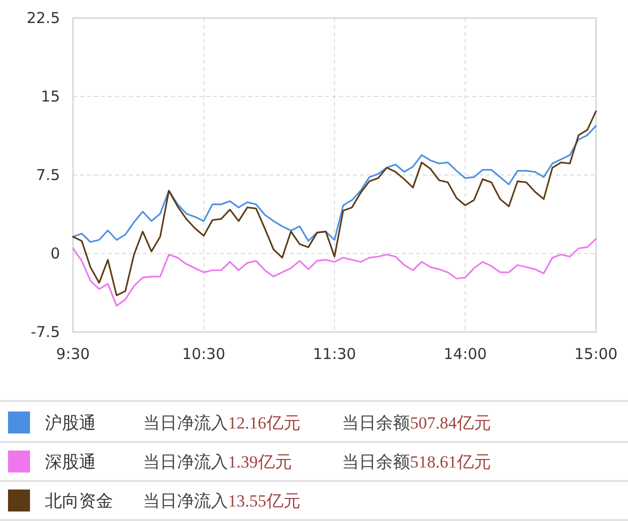  I want to click on y-tick-label: 22.5, so click(43, 18).